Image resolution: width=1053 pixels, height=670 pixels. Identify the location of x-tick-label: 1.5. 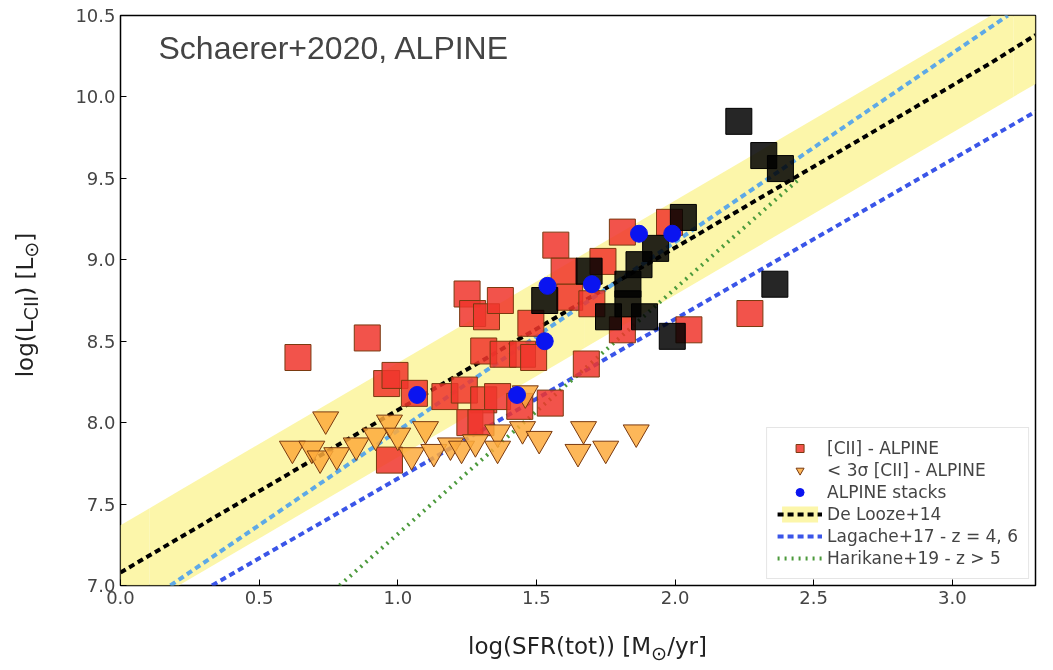
(536, 597).